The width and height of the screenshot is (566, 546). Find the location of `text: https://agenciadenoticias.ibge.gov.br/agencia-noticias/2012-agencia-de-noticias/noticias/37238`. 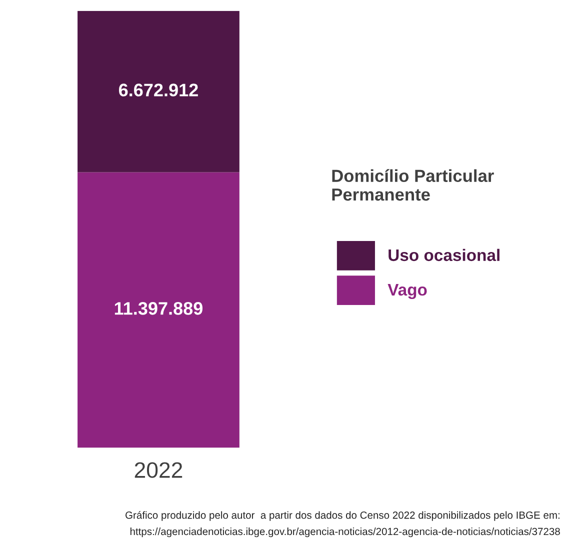

text: https://agenciadenoticias.ibge.gov.br/agencia-noticias/2012-agencia-de-noticias/noticias/37238 is located at coordinates (345, 533).